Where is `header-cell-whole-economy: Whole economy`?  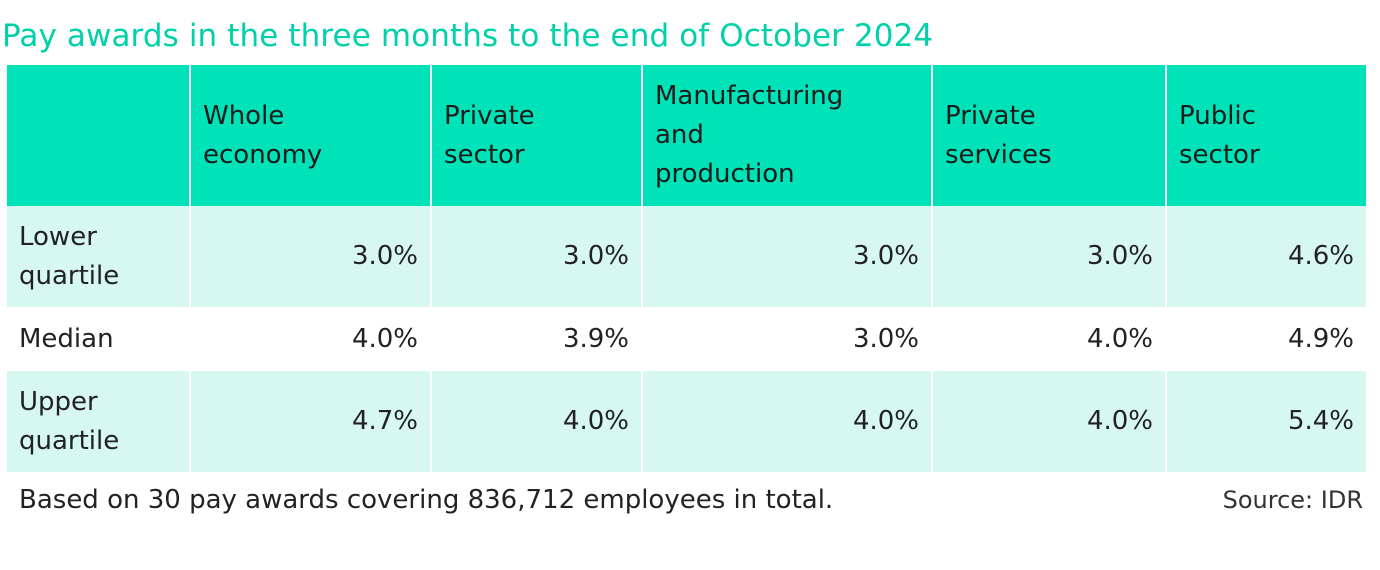 header-cell-whole-economy: Whole economy is located at coordinates (310, 135).